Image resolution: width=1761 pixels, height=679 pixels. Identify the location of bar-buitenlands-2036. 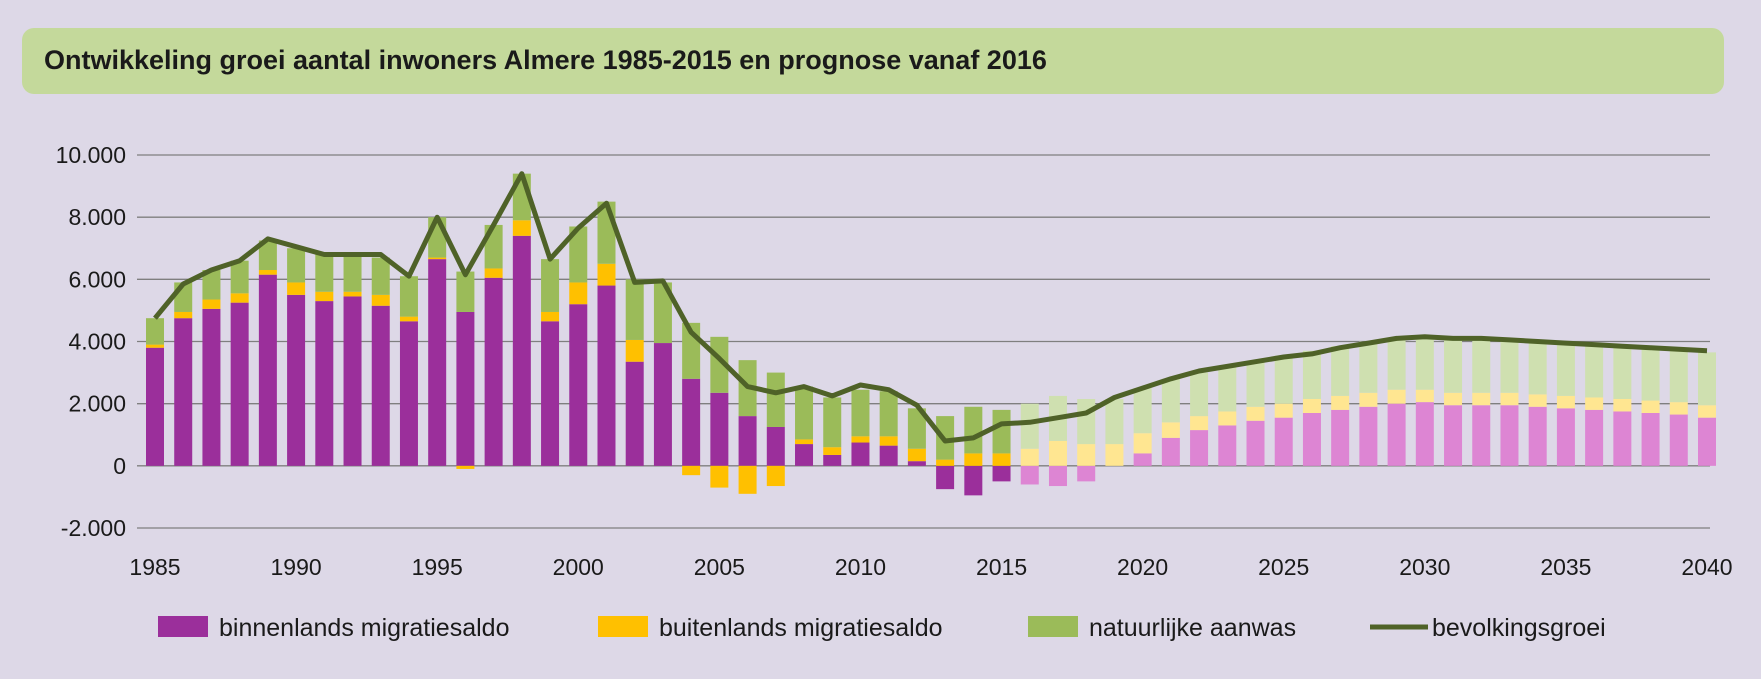
(1594, 403).